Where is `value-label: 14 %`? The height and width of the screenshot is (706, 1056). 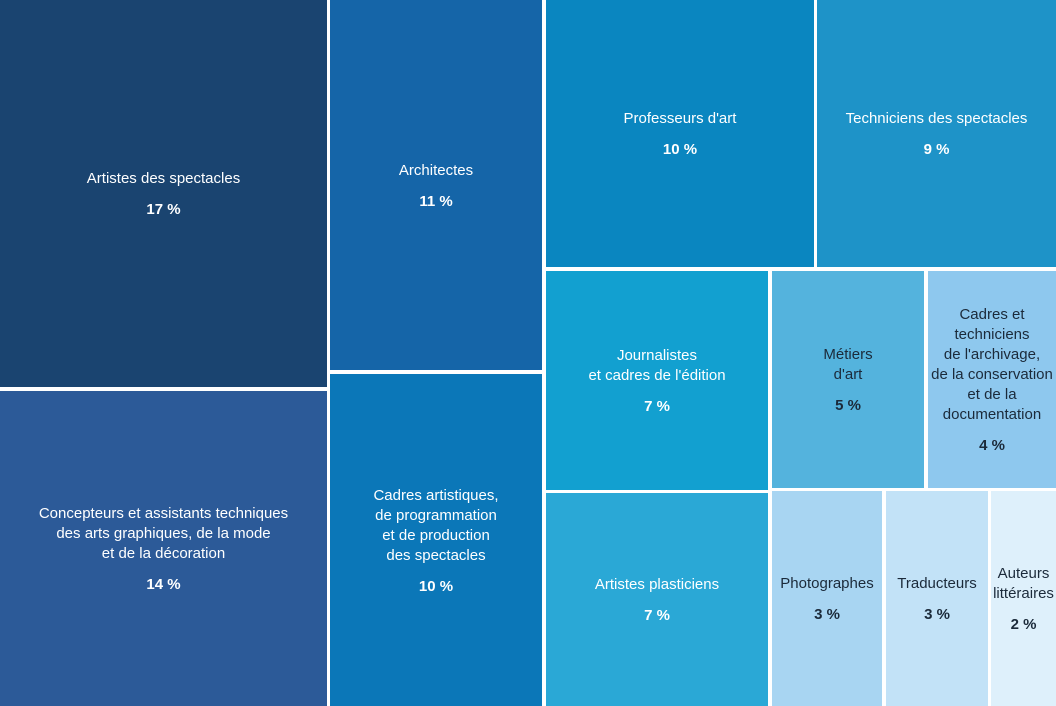
value-label: 14 % is located at coordinates (163, 584).